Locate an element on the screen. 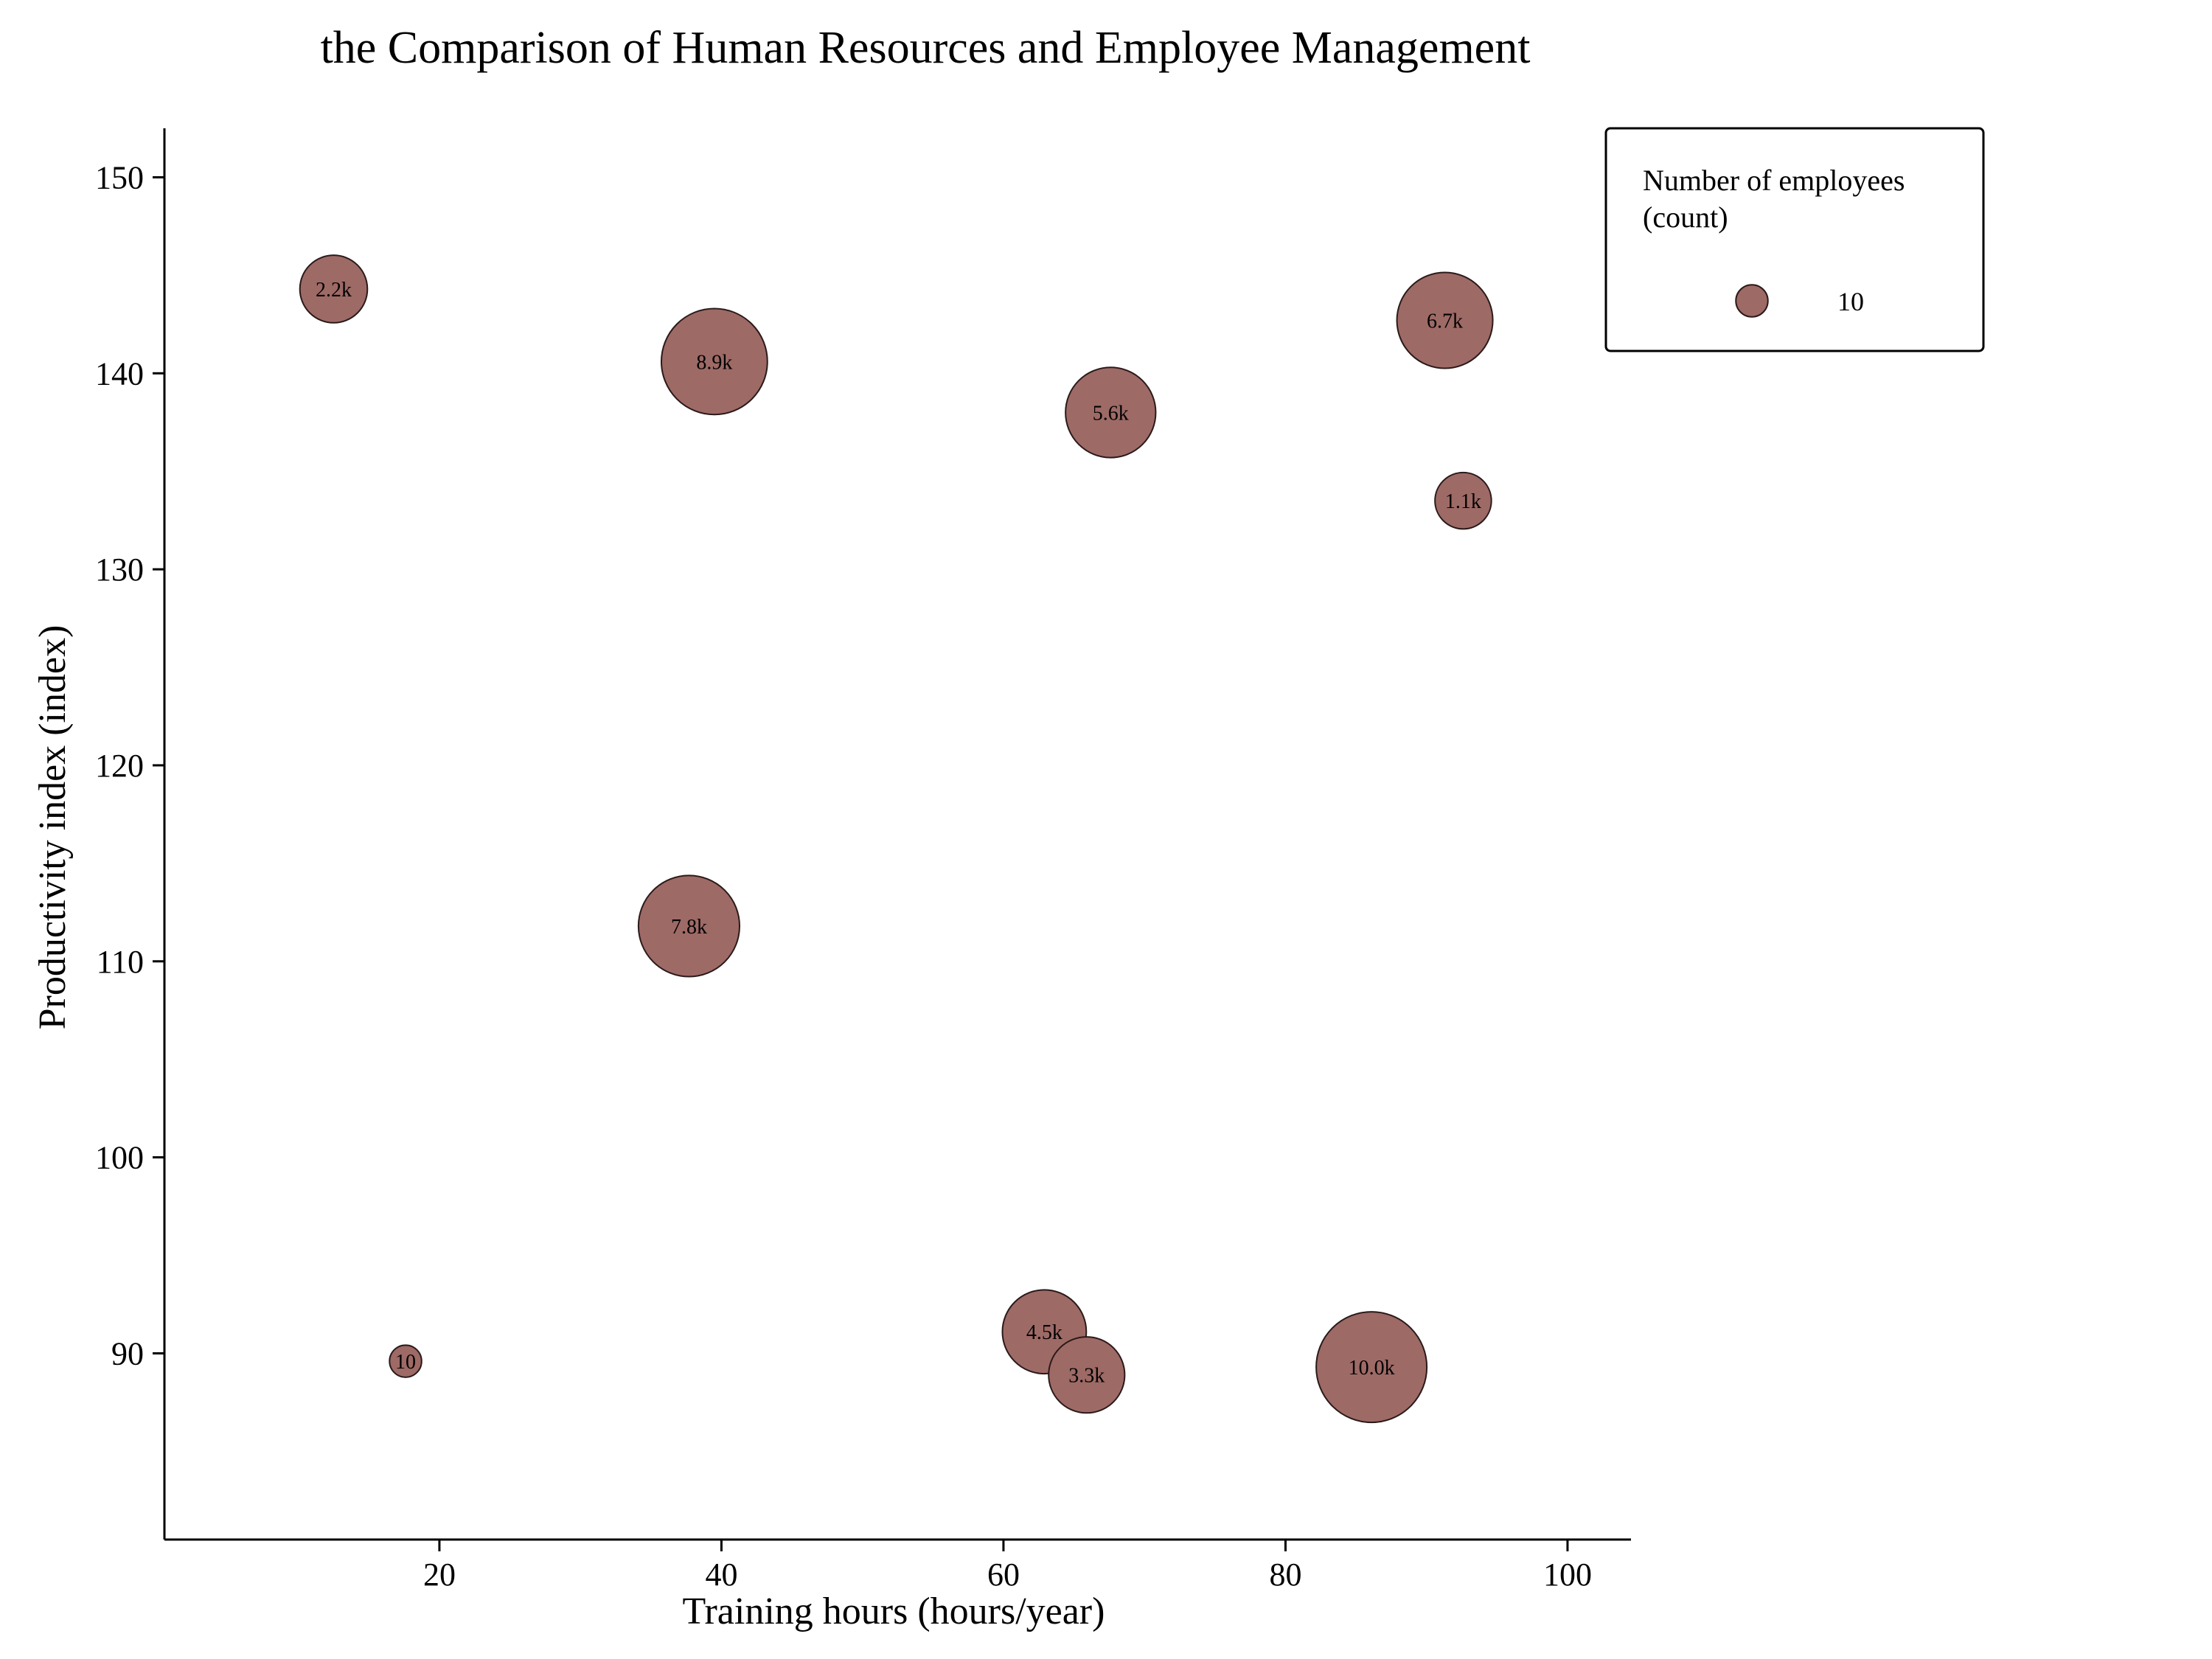 The height and width of the screenshot is (1659, 2212). x-tick-label: 80 is located at coordinates (1285, 1575).